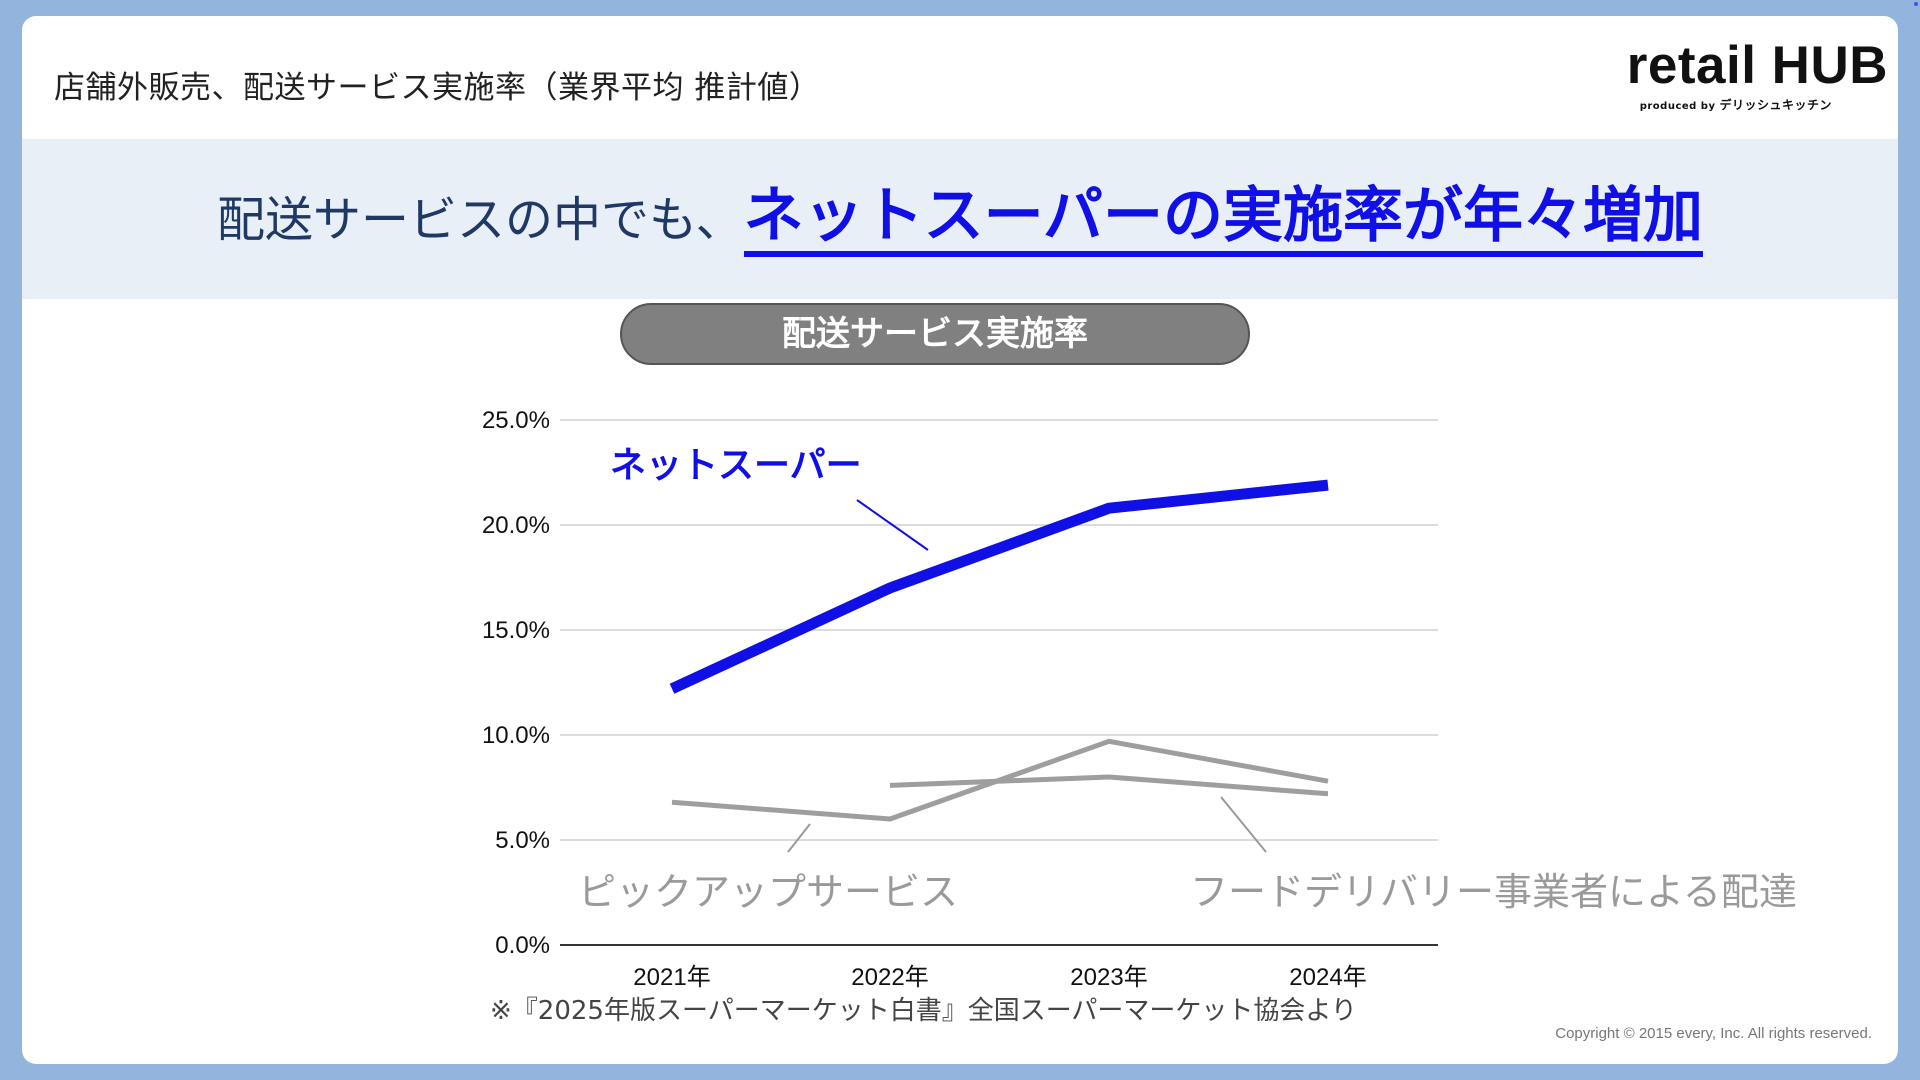  Describe the element at coordinates (1223, 219) in the screenshot. I see `headline-emphasis: ネットスーパーの実施率が年々増加` at that location.